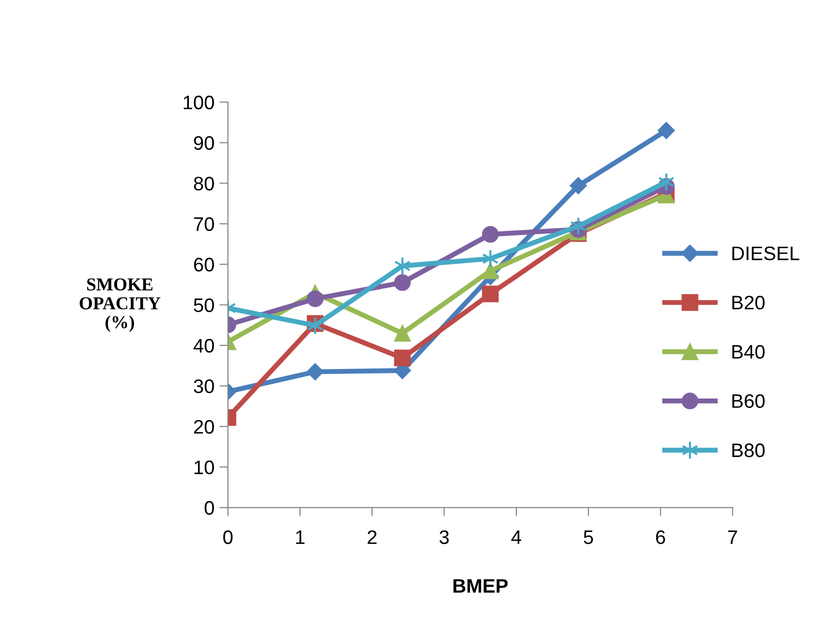 The width and height of the screenshot is (814, 619). What do you see at coordinates (204, 265) in the screenshot?
I see `y-tick-label: 60` at bounding box center [204, 265].